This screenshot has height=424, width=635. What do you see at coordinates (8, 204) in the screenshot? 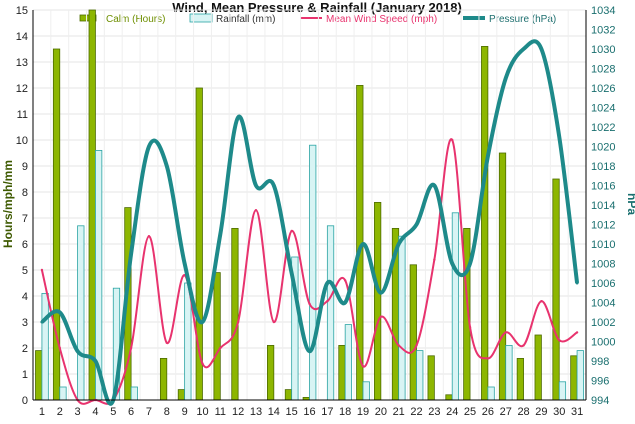
I see `left-axis-title: Hours/mph/mm` at bounding box center [8, 204].